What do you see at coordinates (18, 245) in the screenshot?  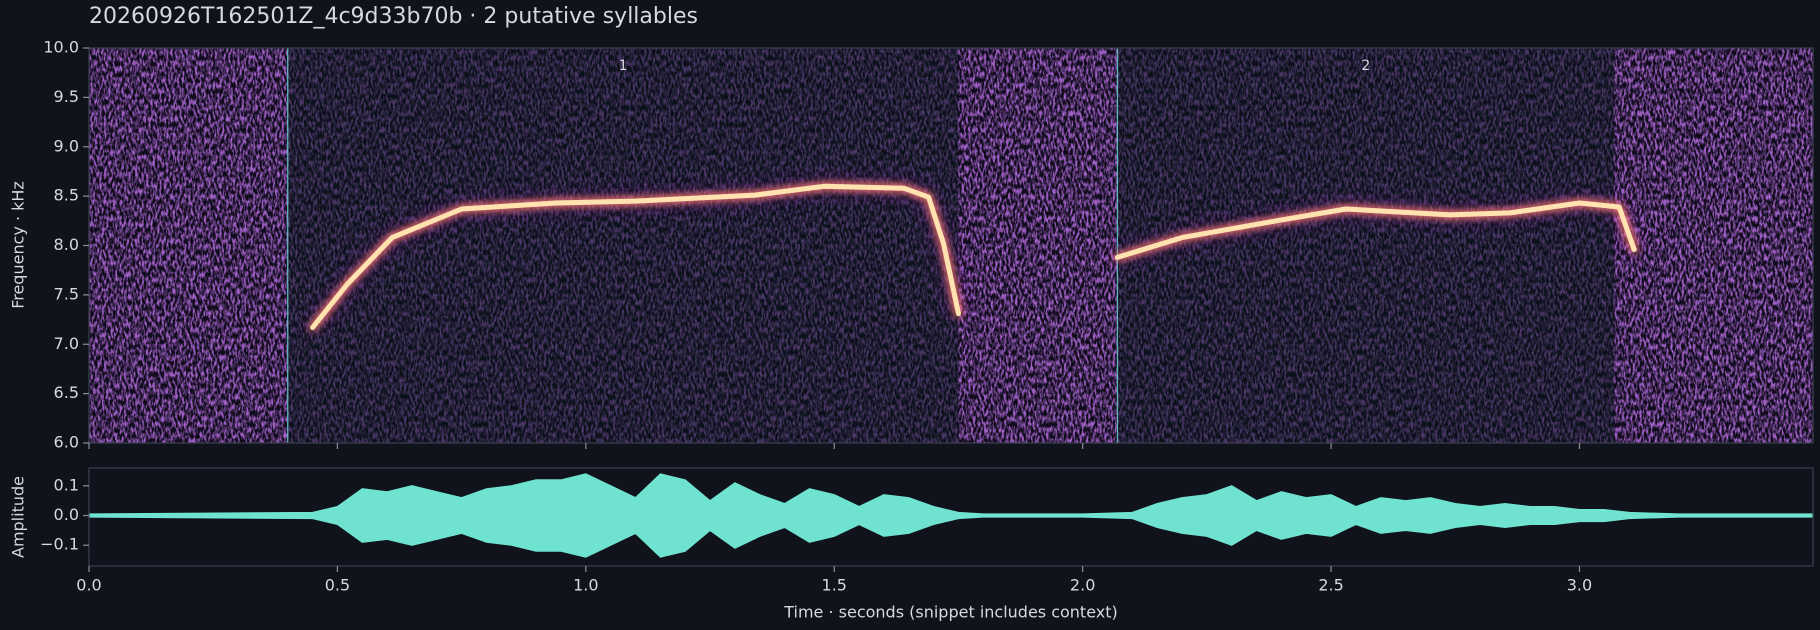 I see `y-axis-label: Frequency · kHz` at bounding box center [18, 245].